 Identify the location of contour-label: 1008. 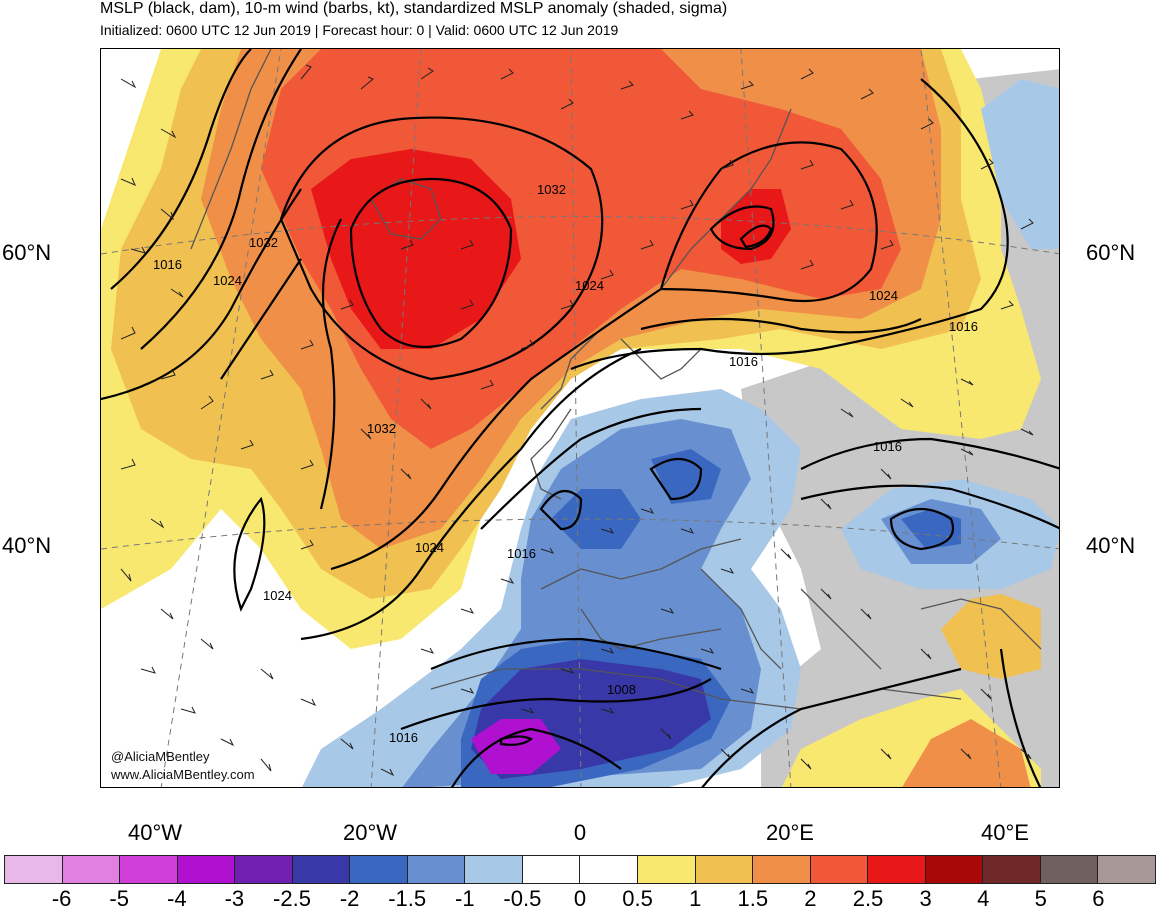
(621, 689).